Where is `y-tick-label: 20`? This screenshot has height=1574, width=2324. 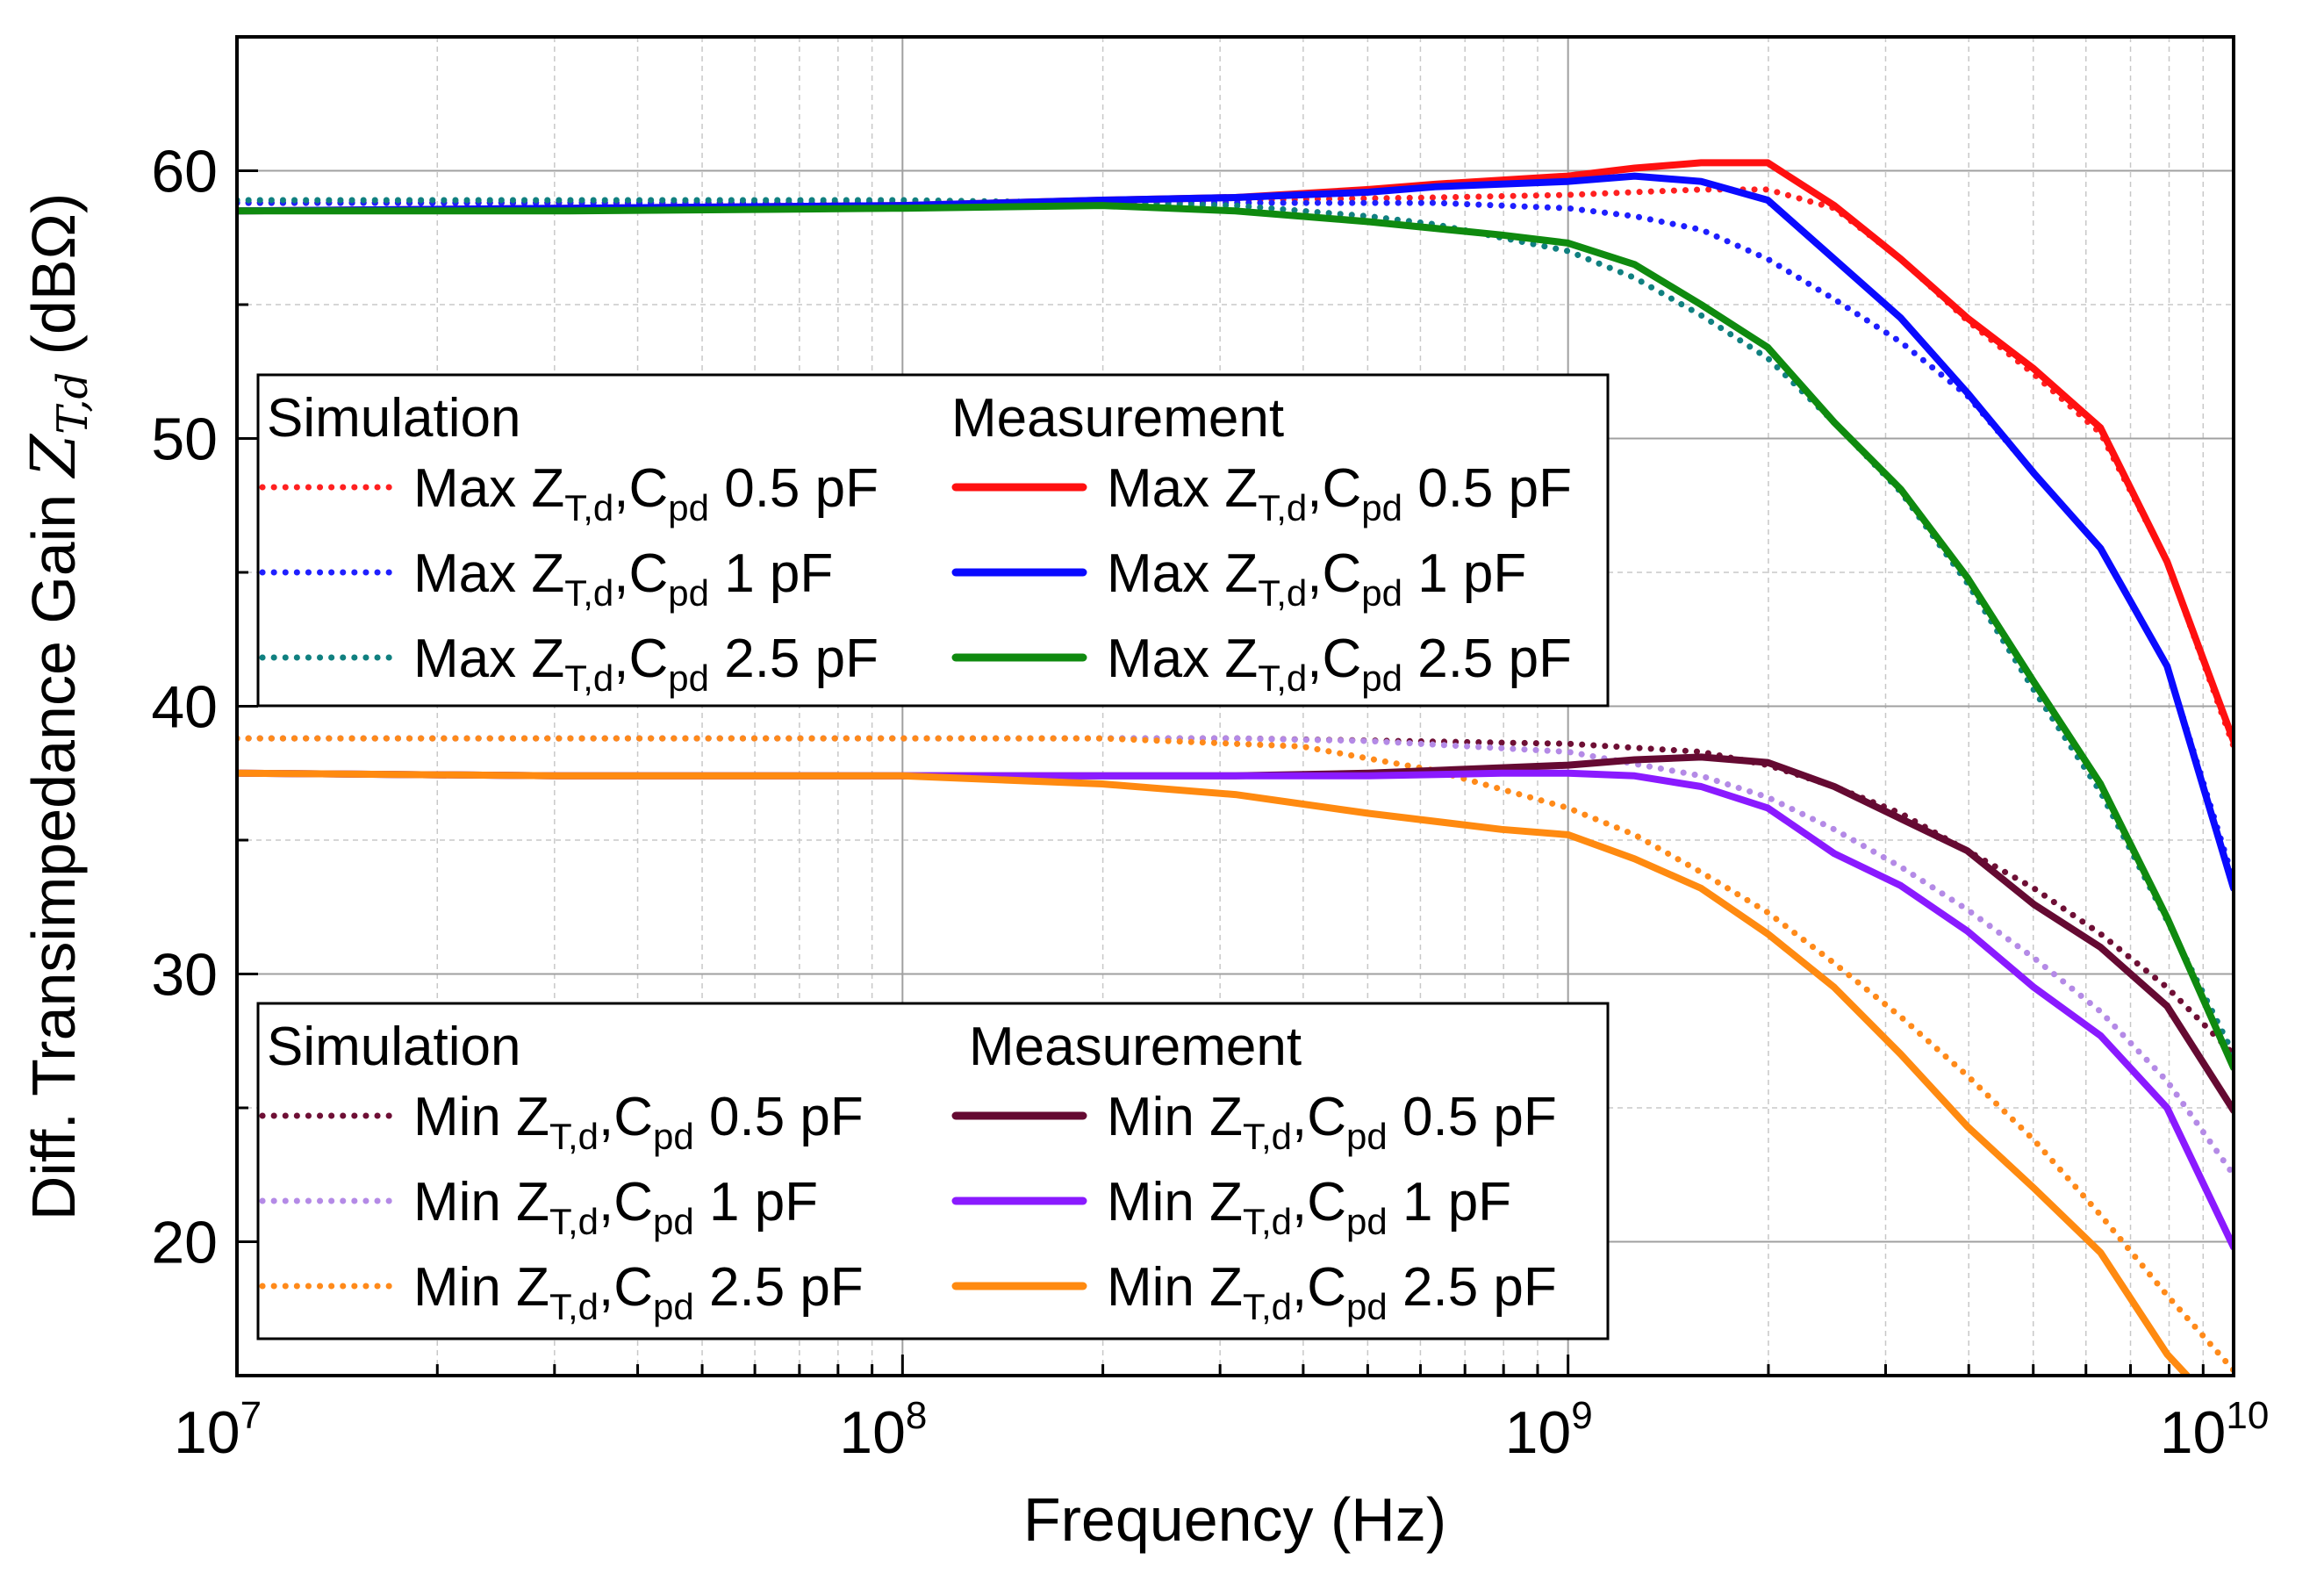 y-tick-label: 20 is located at coordinates (184, 1243).